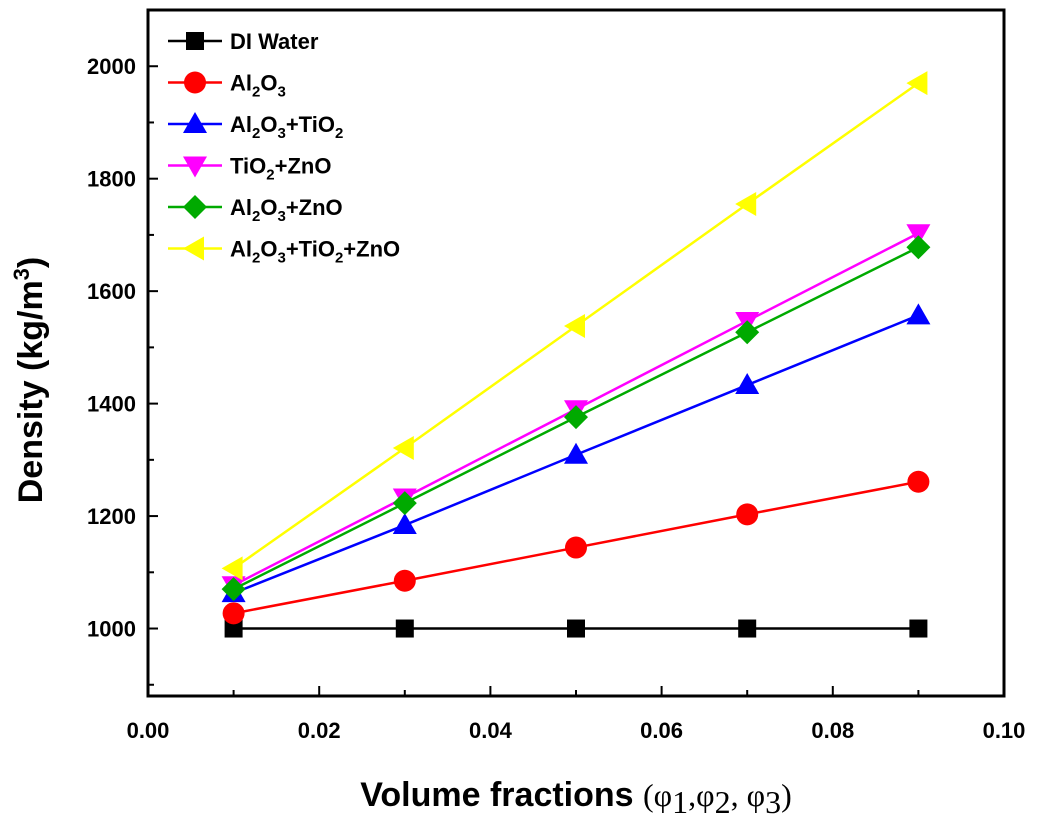 The width and height of the screenshot is (1037, 825). I want to click on x-tick-label: 0.04, so click(491, 730).